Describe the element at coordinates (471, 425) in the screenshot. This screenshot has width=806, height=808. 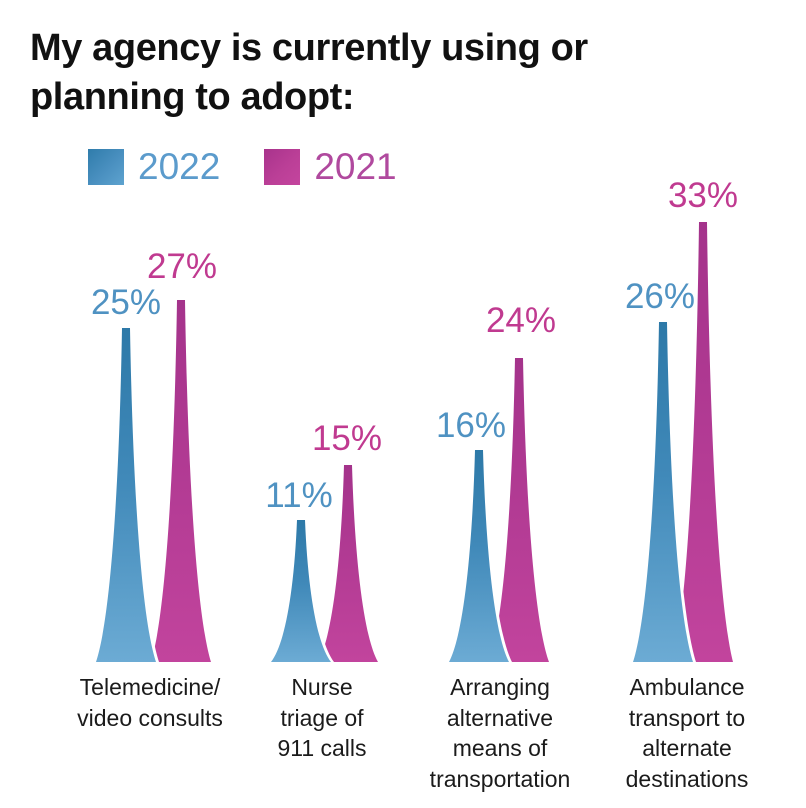
I see `value-label-2022: 16%` at that location.